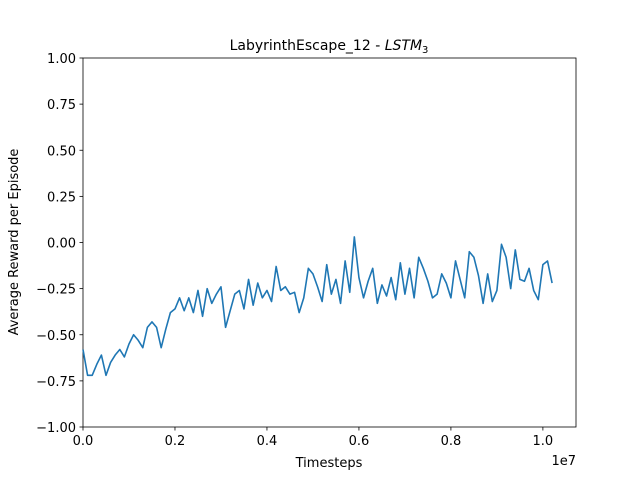 The image size is (640, 480). I want to click on x-tick-label: 0.8, so click(451, 441).